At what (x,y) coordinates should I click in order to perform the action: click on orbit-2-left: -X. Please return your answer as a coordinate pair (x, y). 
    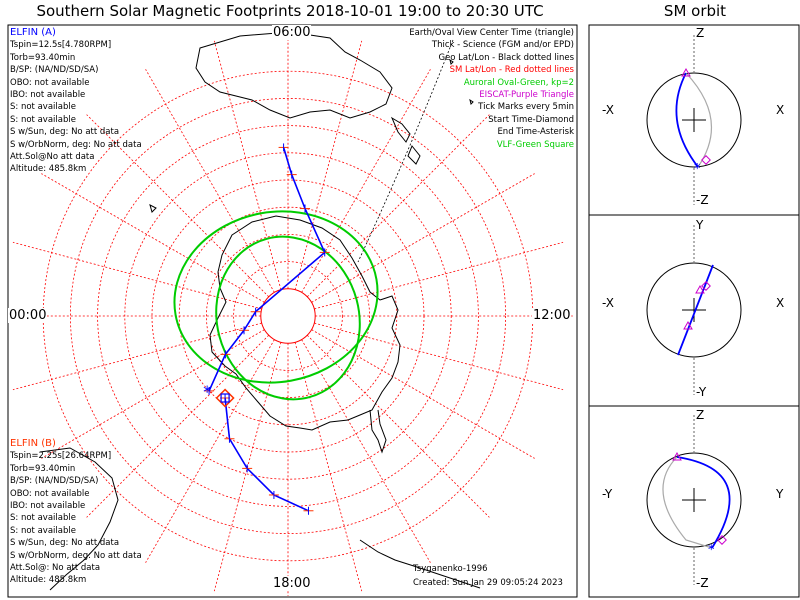
    Looking at the image, I should click on (608, 303).